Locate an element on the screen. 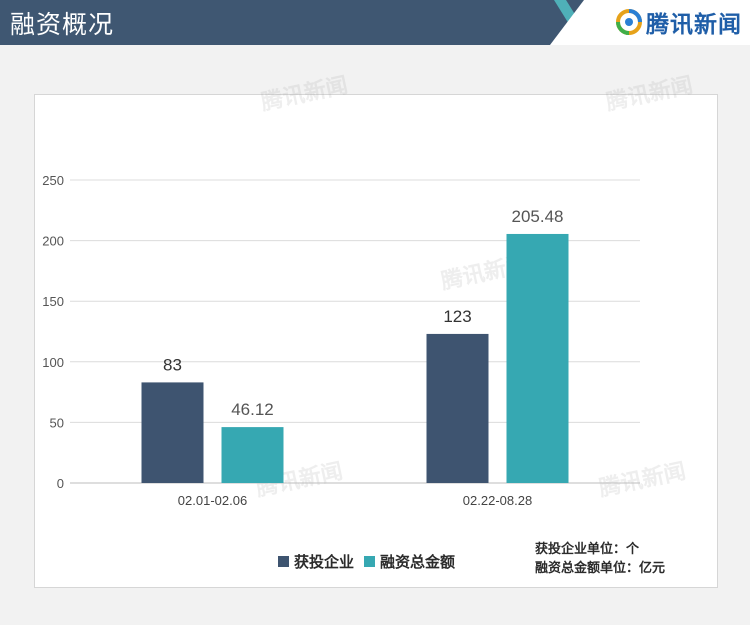 This screenshot has width=750, height=625. x-tick-label: 02.22-08.28 is located at coordinates (497, 500).